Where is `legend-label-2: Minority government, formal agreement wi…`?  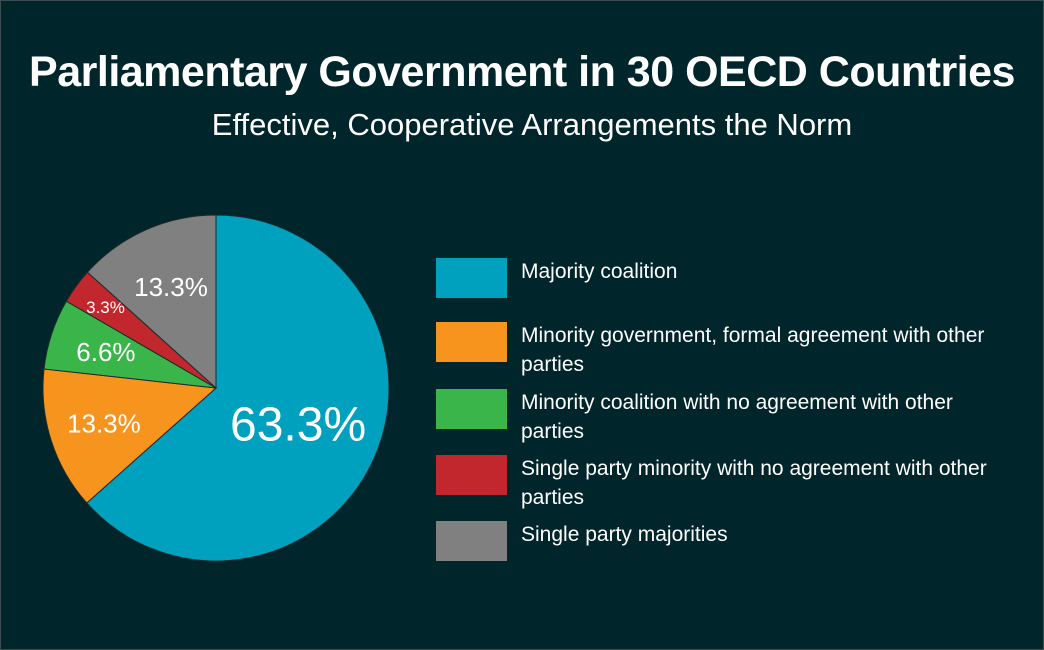 legend-label-2: Minority government, formal agreement wi… is located at coordinates (753, 350).